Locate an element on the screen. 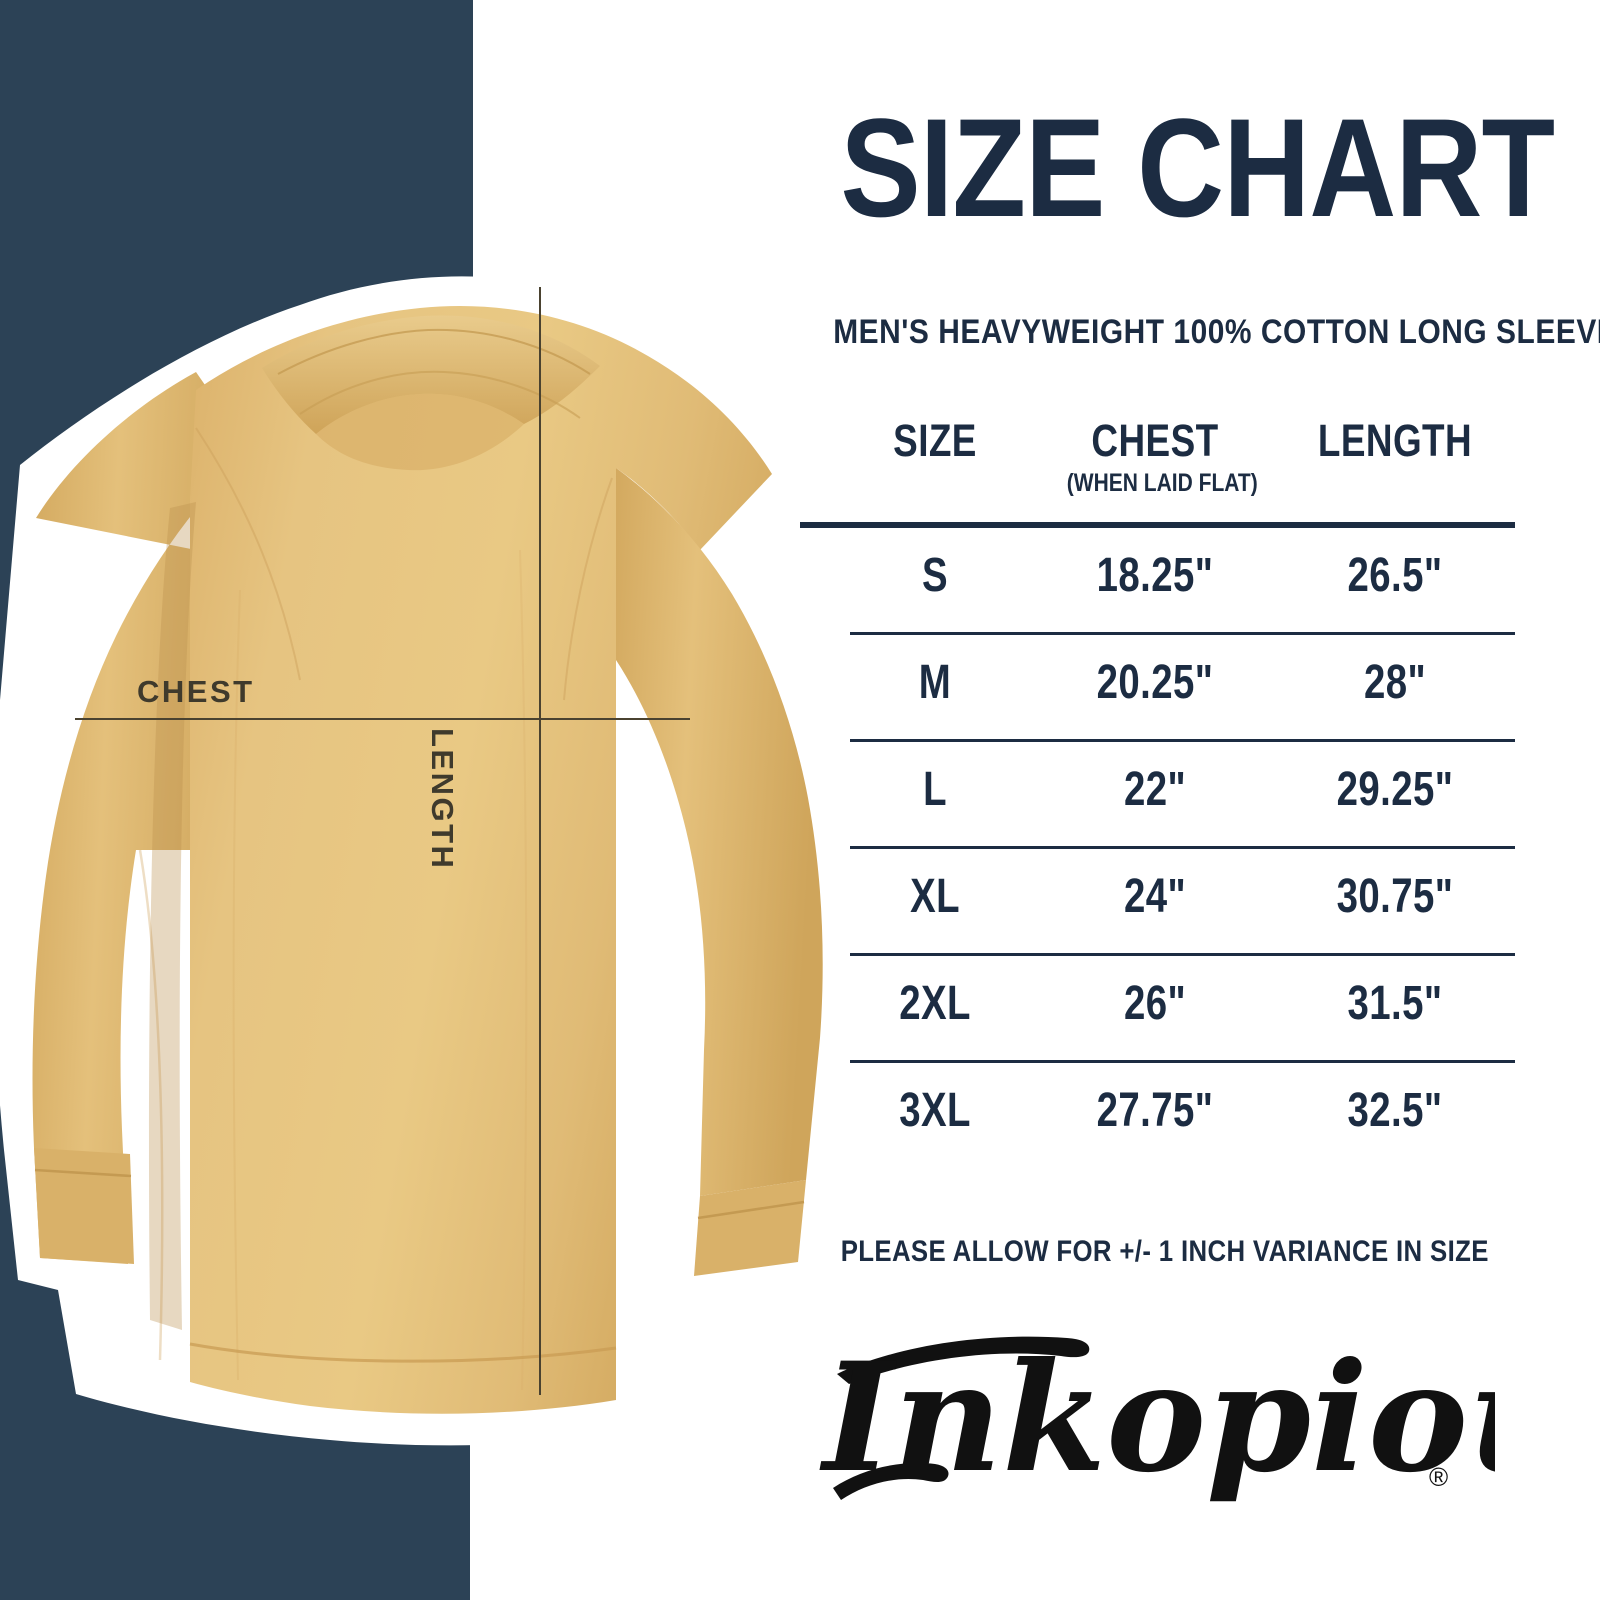 The height and width of the screenshot is (1600, 1600). page-title: SIZE CHART is located at coordinates (1197, 167).